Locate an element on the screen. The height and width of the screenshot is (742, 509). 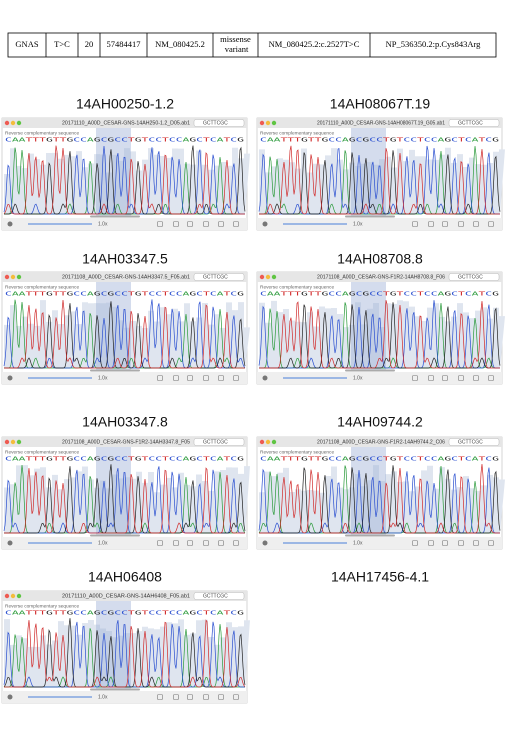
panel-label: 14AH08708.8 is located at coordinates (380, 259).